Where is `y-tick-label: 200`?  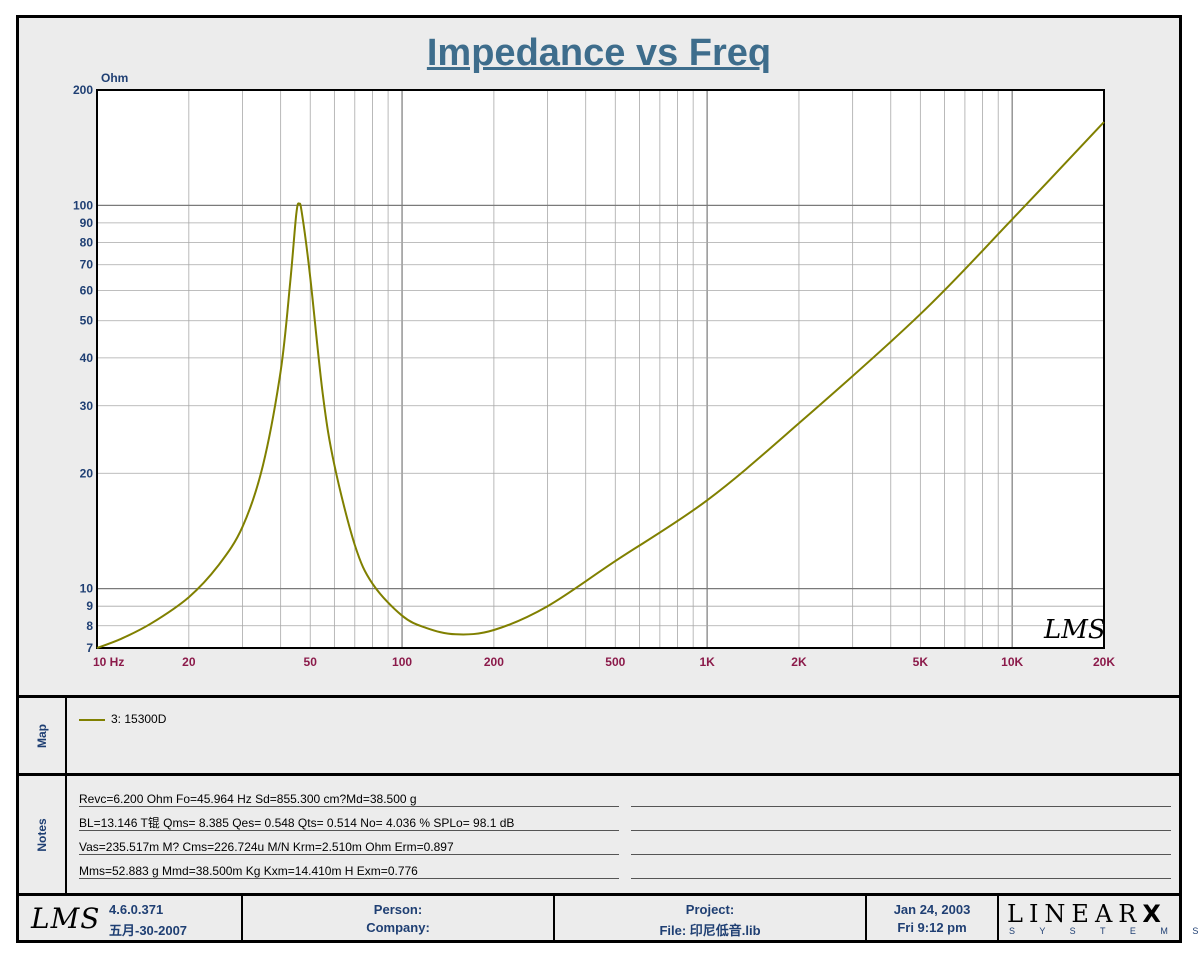 y-tick-label: 200 is located at coordinates (83, 90).